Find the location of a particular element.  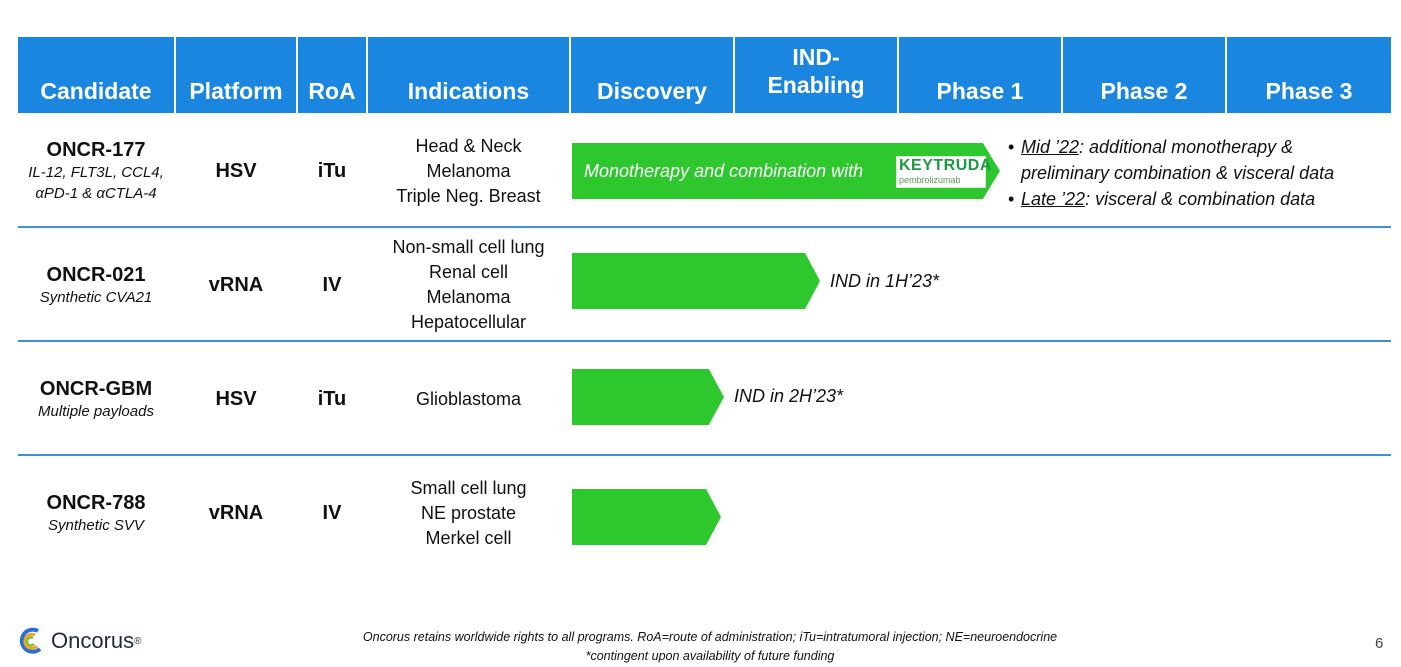

indications-cell: Glioblastoma is located at coordinates (468, 399).